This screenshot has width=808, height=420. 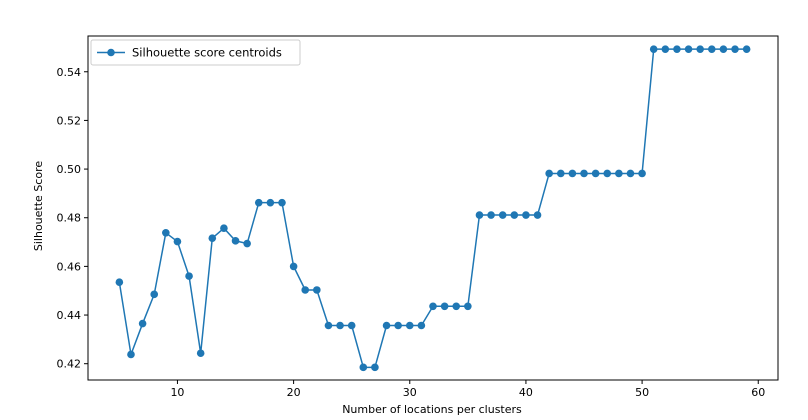 What do you see at coordinates (758, 392) in the screenshot?
I see `x-tick-label: 60` at bounding box center [758, 392].